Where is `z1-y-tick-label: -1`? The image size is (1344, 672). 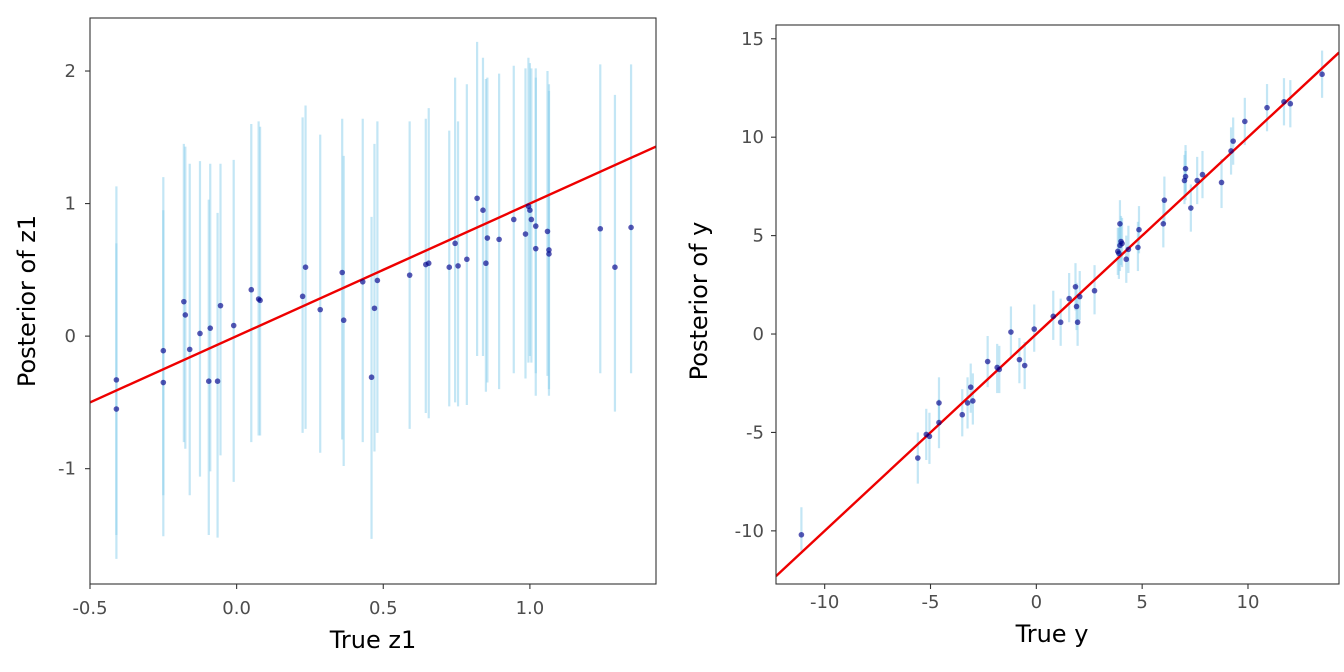
z1-y-tick-label: -1 is located at coordinates (67, 469).